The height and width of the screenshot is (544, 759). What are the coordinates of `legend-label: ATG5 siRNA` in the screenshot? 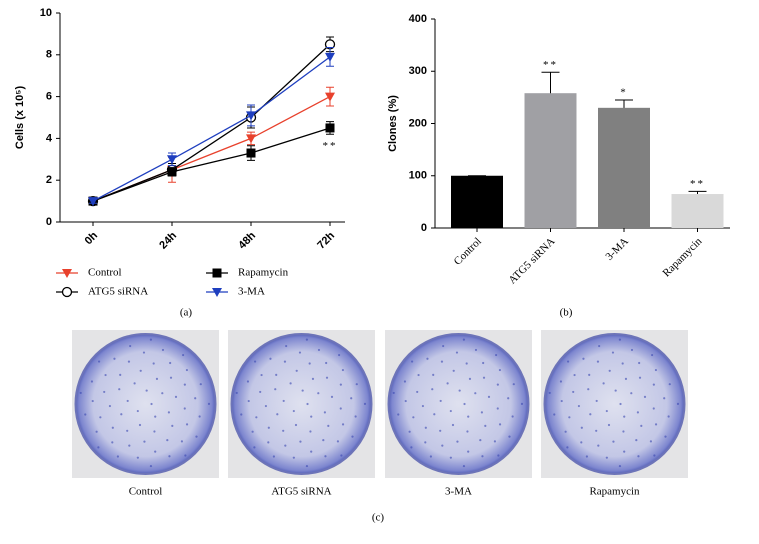 It's located at (118, 292).